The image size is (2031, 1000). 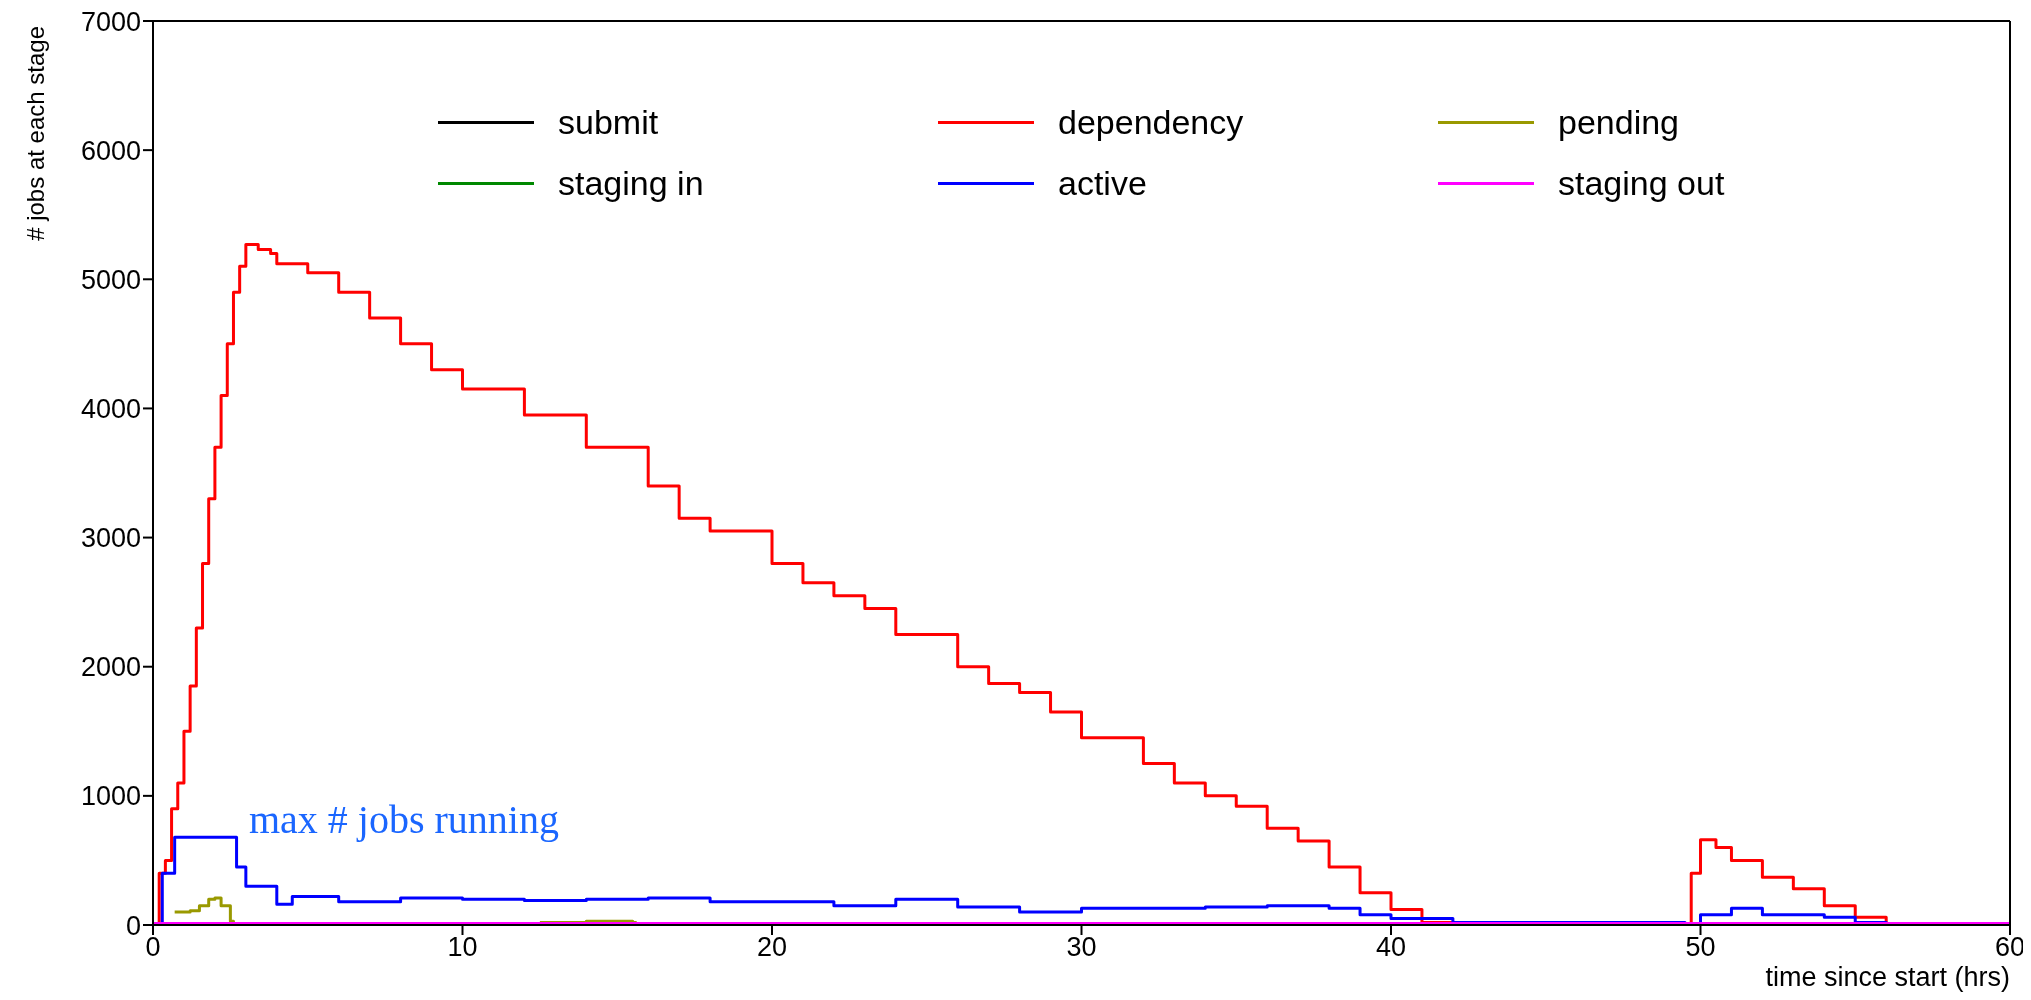 I want to click on legend-label: staging in, so click(x=631, y=183).